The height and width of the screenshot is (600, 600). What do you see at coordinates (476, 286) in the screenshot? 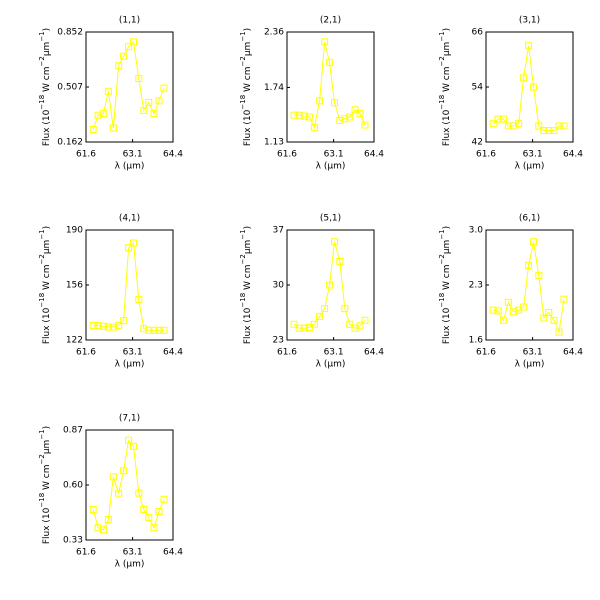
I see `y-tick-label: 2.3` at bounding box center [476, 286].